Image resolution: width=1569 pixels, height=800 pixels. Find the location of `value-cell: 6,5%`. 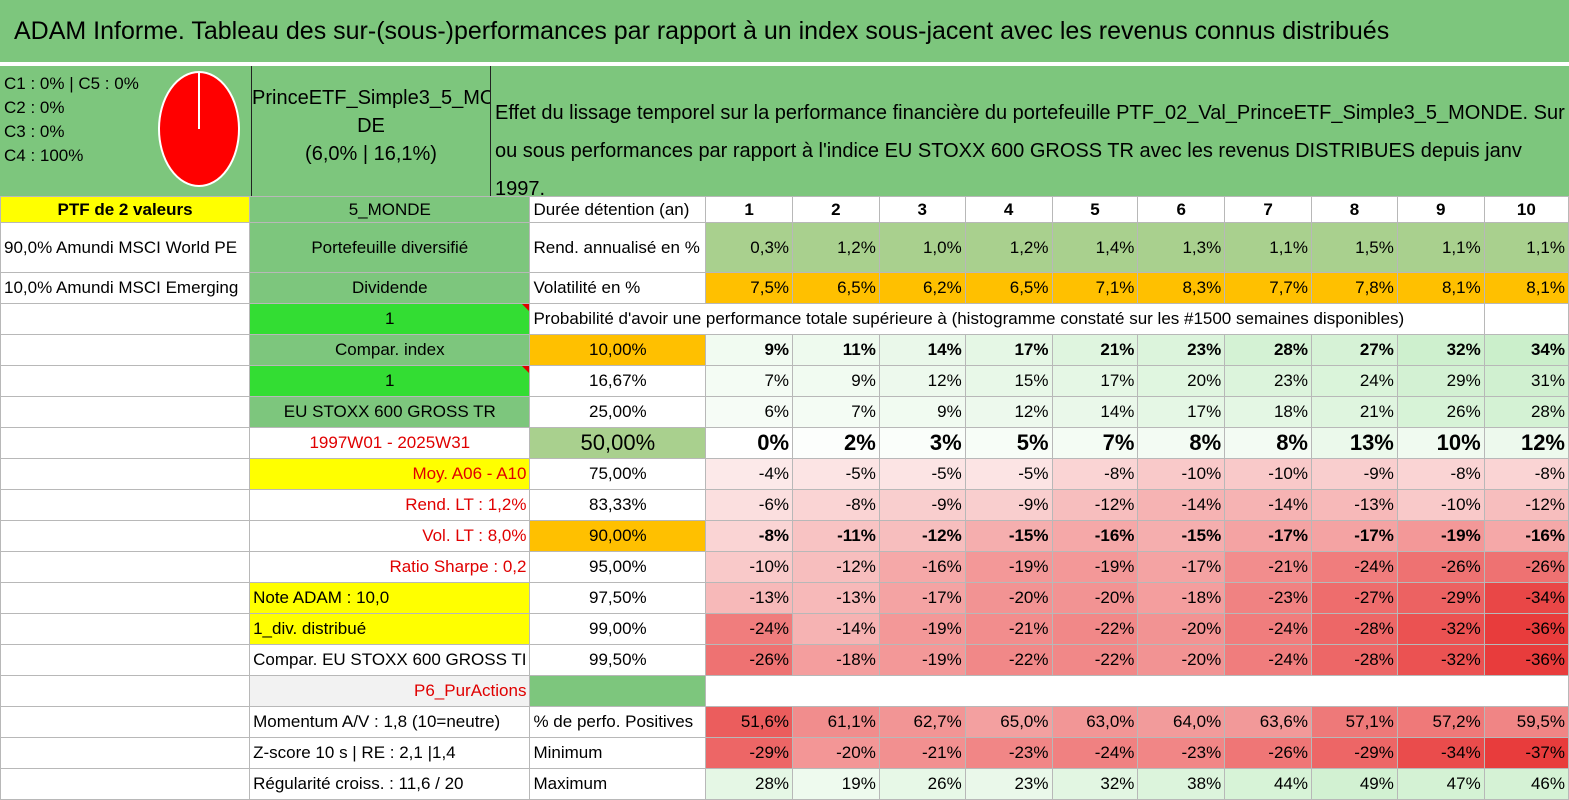

value-cell: 6,5% is located at coordinates (1008, 288).